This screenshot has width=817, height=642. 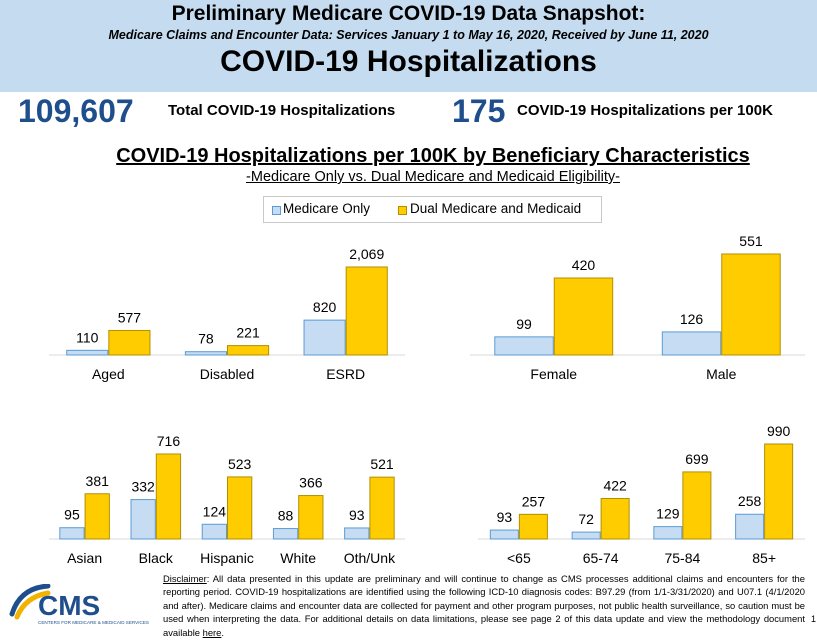 What do you see at coordinates (227, 558) in the screenshot?
I see `category-label: Hispanic` at bounding box center [227, 558].